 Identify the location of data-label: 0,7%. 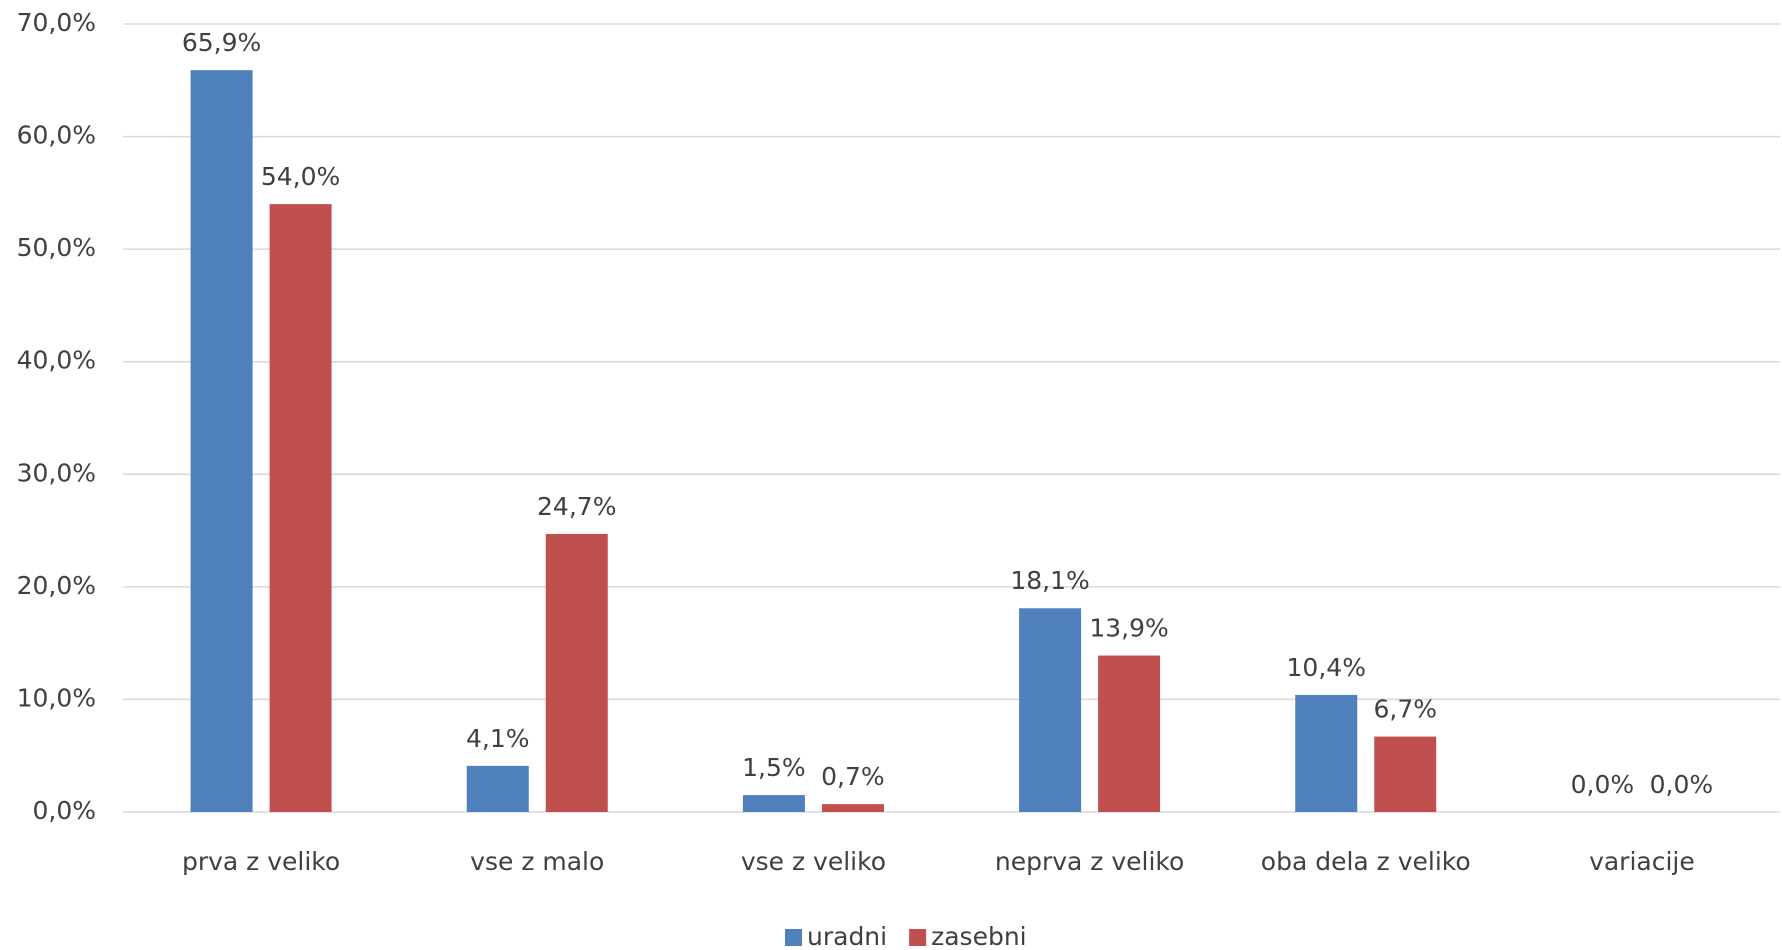
(853, 776).